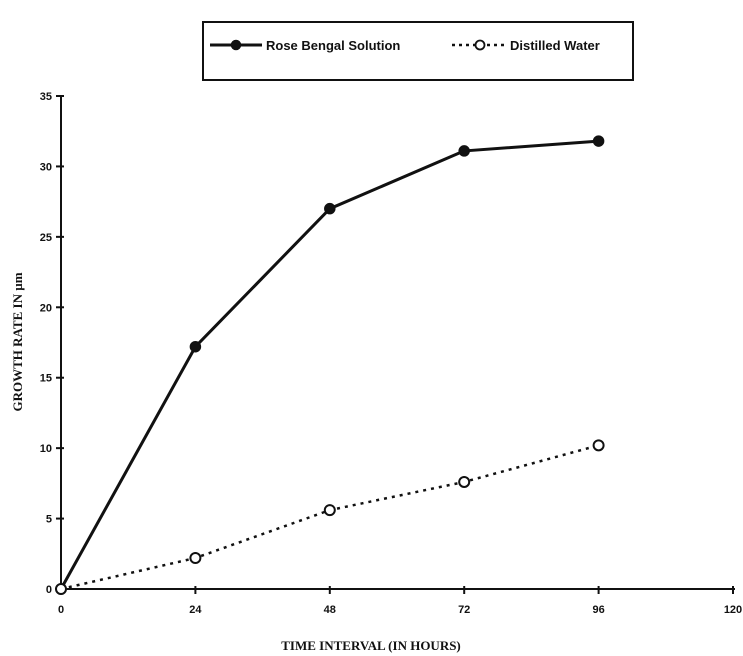  I want to click on x-tick-label: 120, so click(733, 610).